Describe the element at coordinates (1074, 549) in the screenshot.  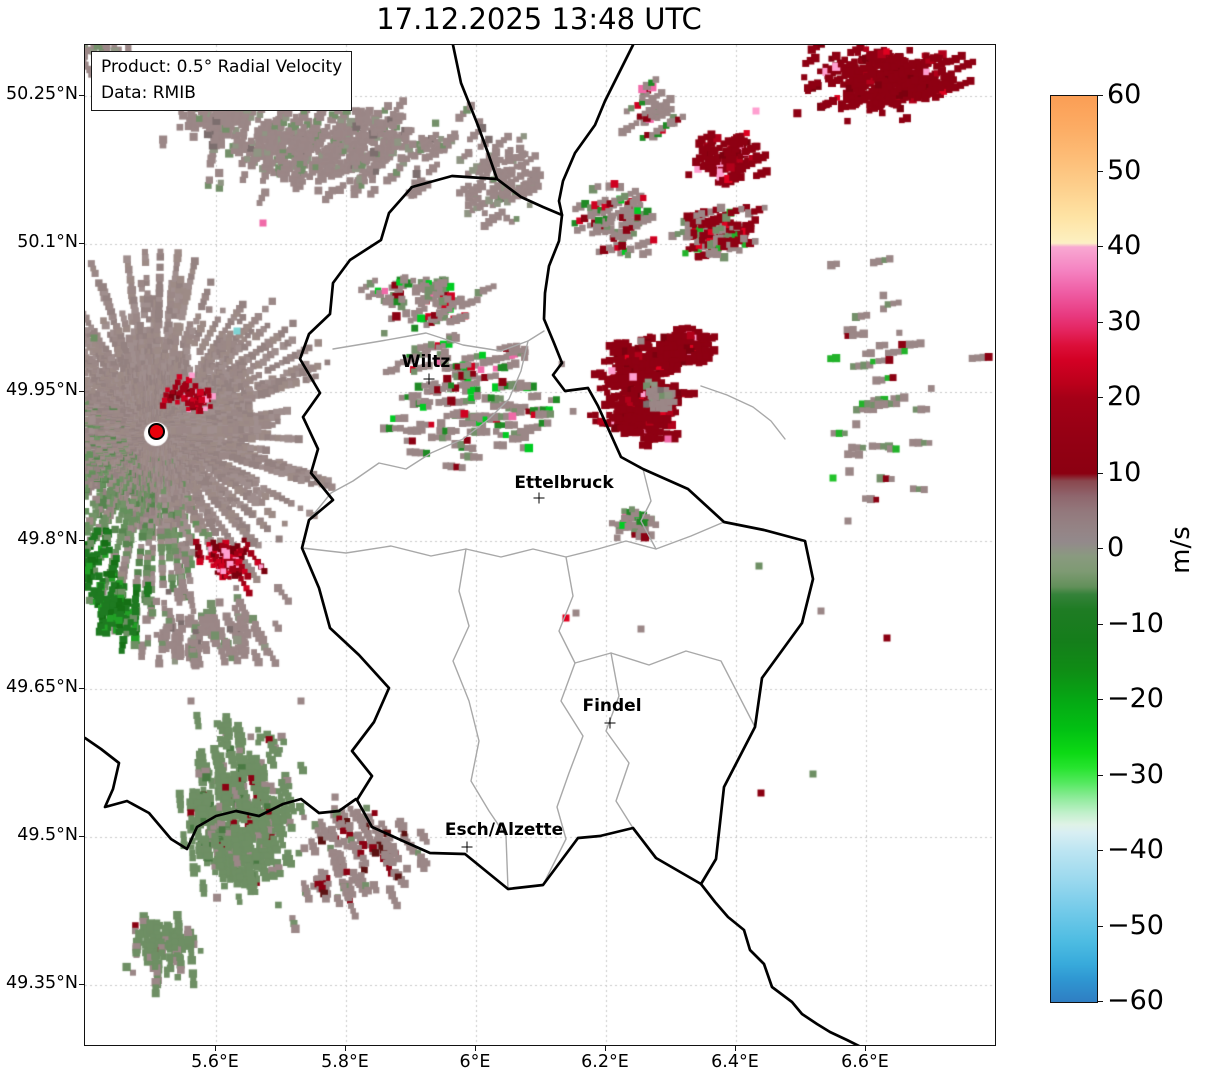
I see `colorbar` at that location.